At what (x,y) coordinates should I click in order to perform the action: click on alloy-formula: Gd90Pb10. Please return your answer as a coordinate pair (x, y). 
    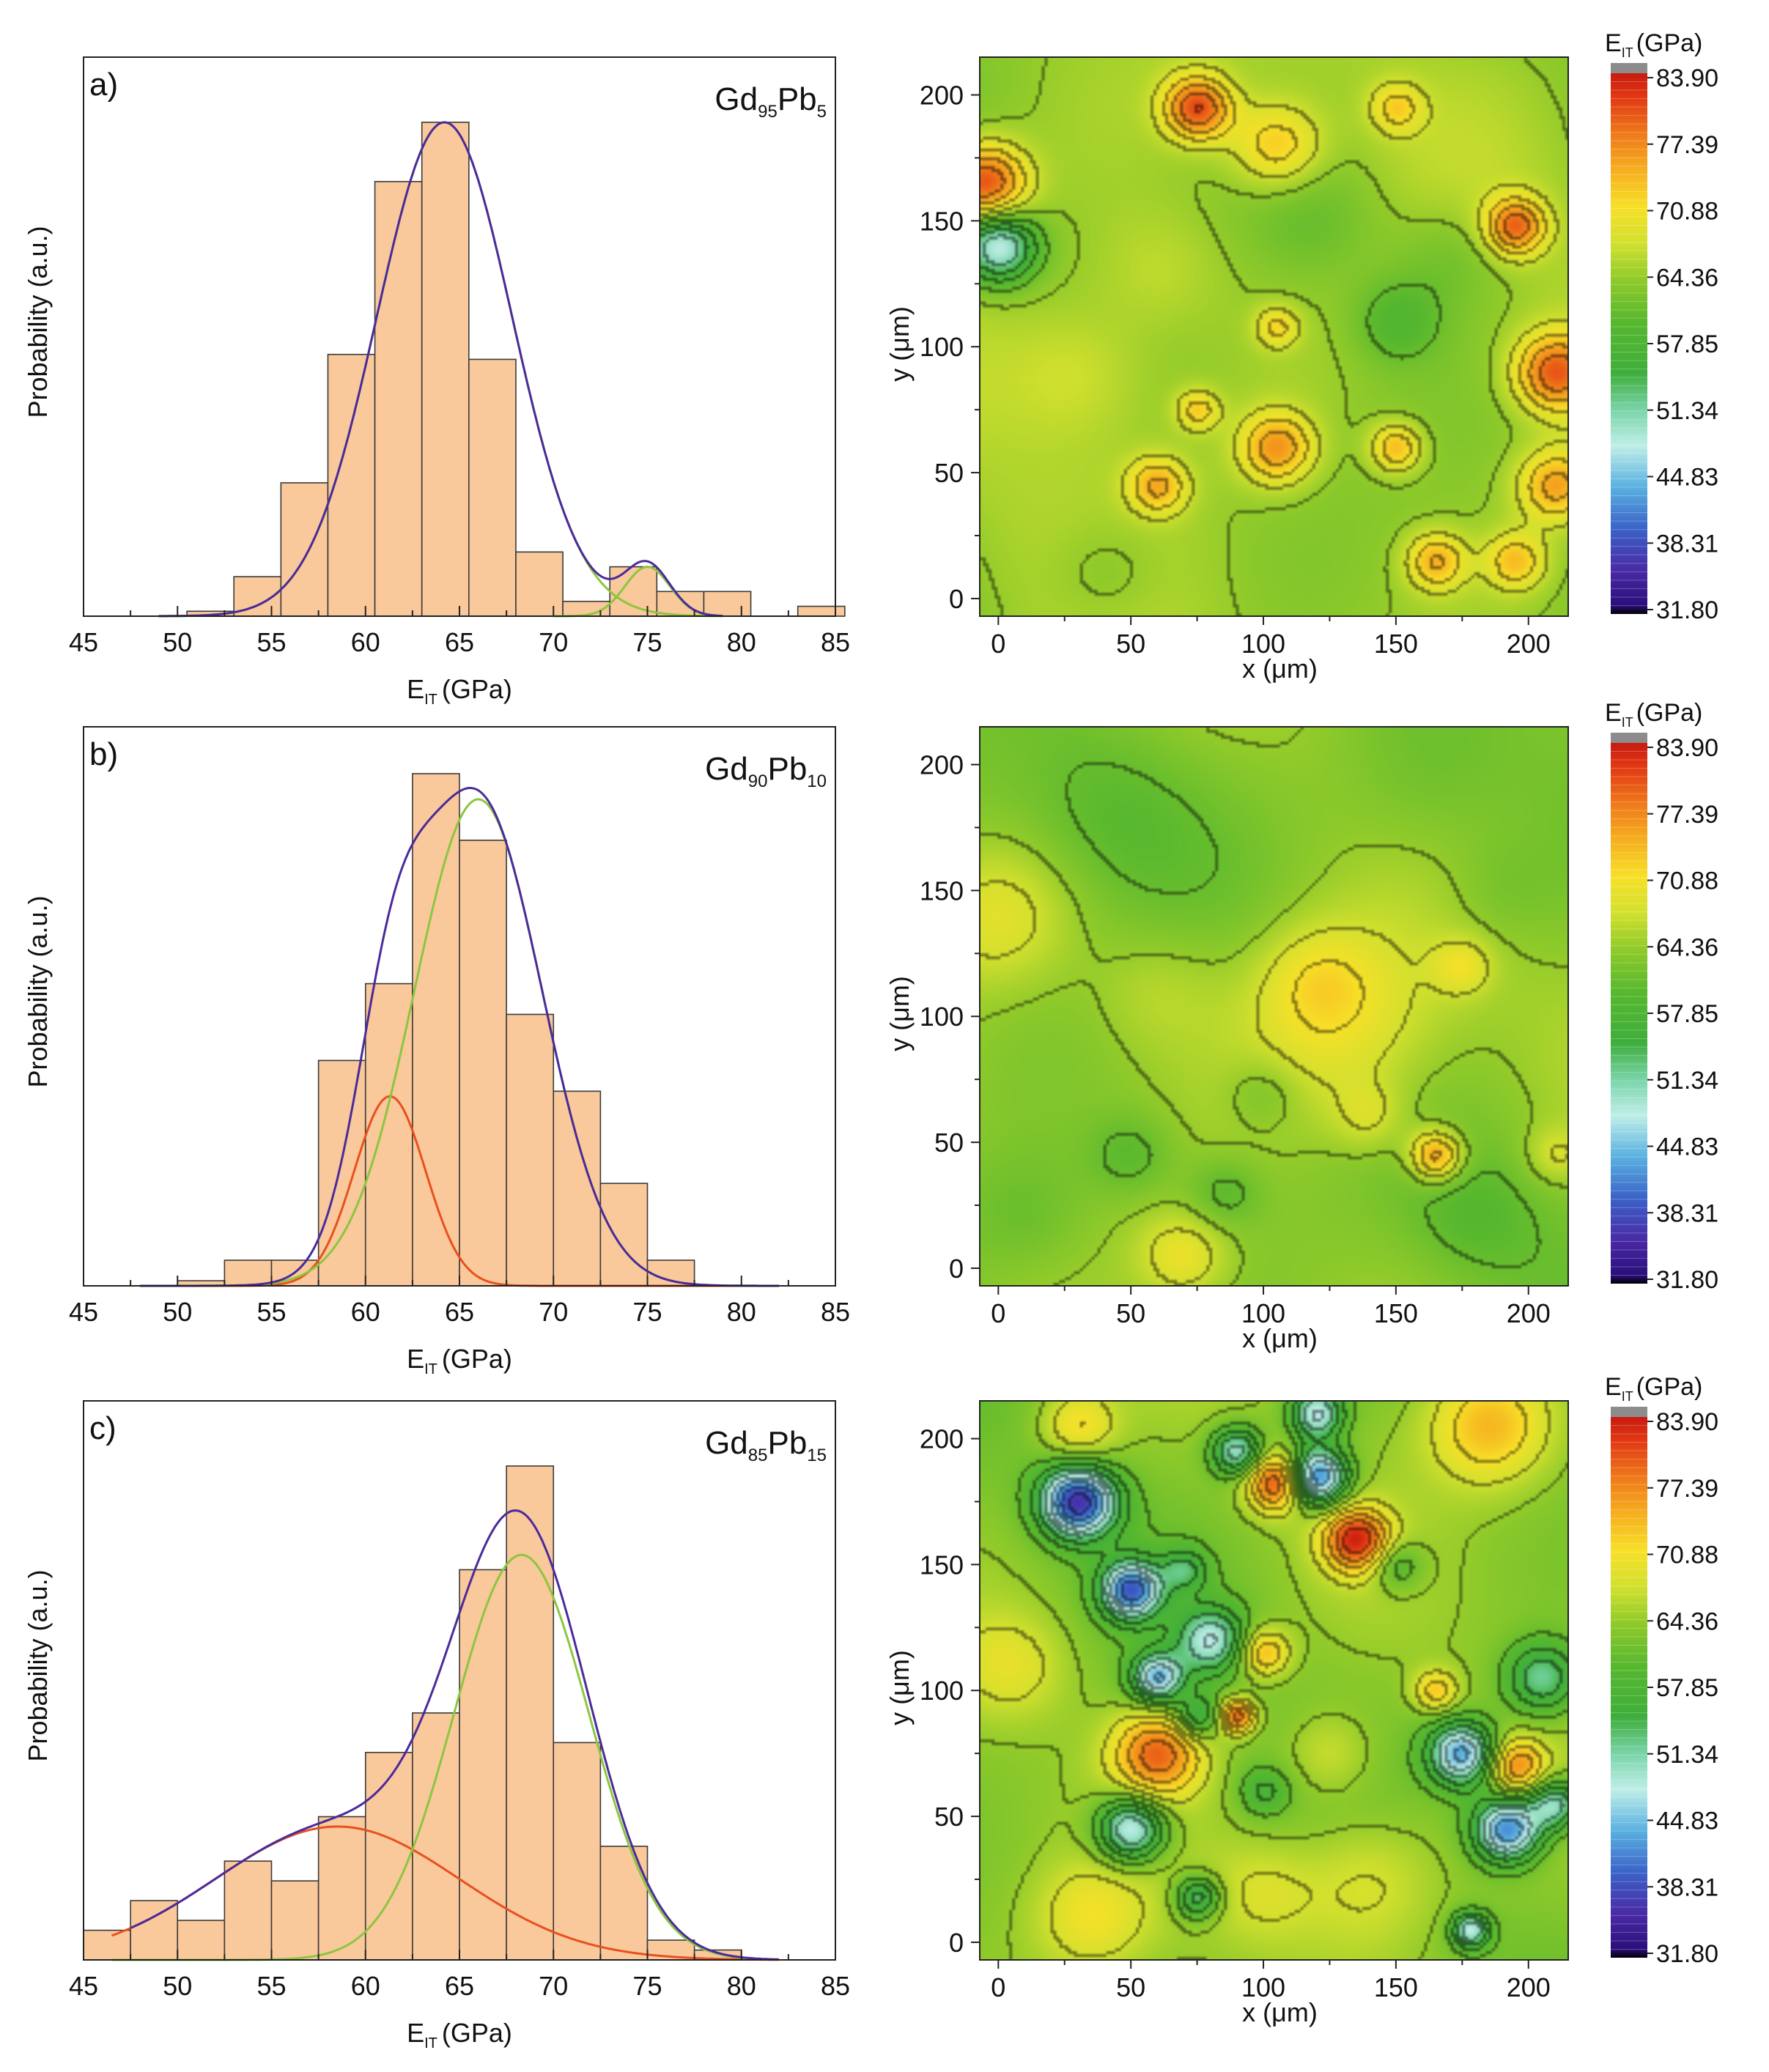
    Looking at the image, I should click on (766, 771).